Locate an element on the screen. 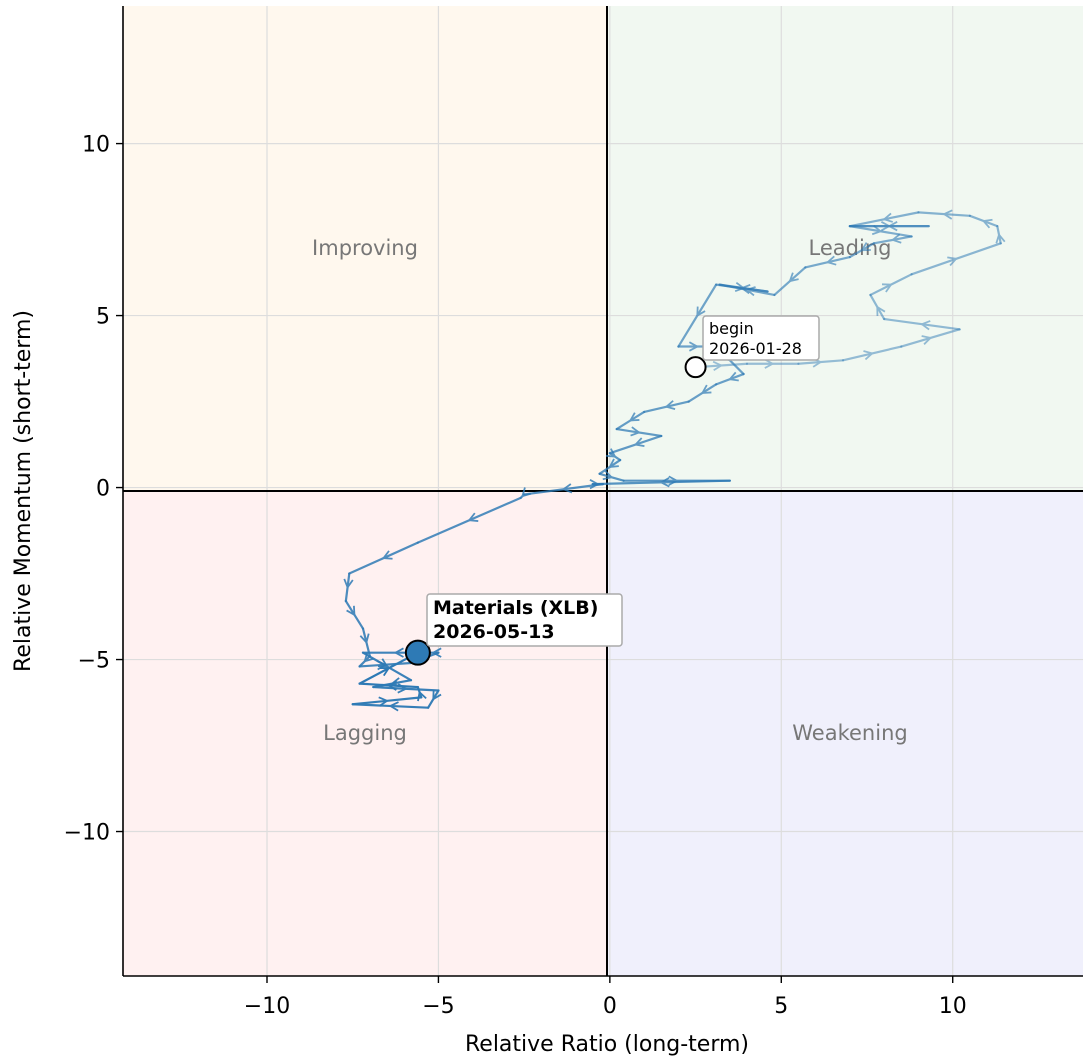 This screenshot has width=1083, height=1059. x-tick-label: 10 is located at coordinates (953, 1006).